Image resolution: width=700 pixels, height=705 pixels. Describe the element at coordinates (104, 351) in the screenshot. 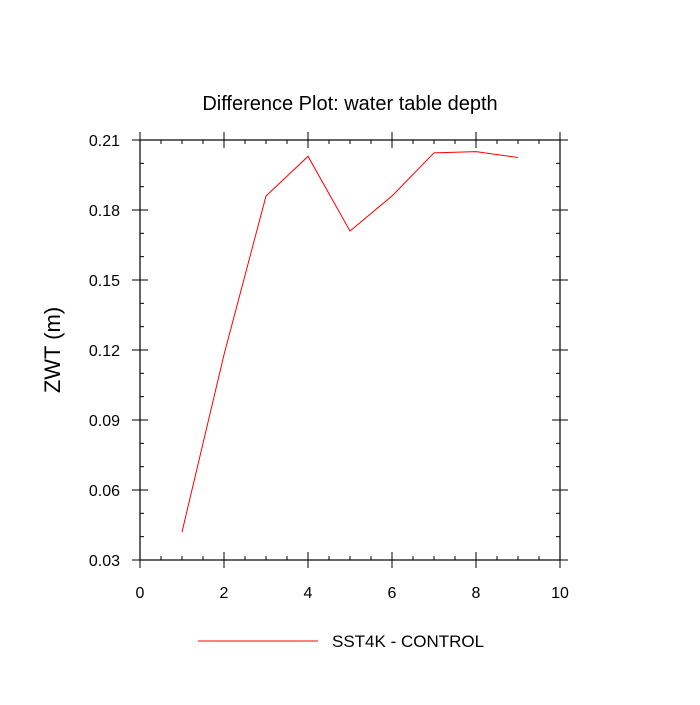

I see `y-tick-label: 0.12` at that location.